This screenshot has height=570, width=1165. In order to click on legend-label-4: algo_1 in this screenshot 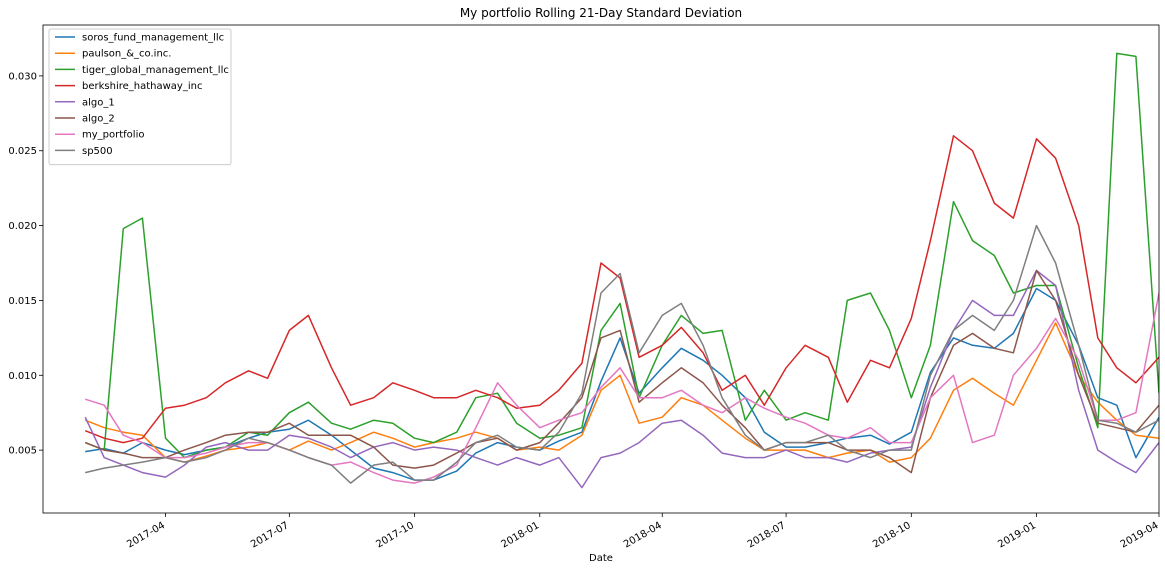, I will do `click(98, 102)`.